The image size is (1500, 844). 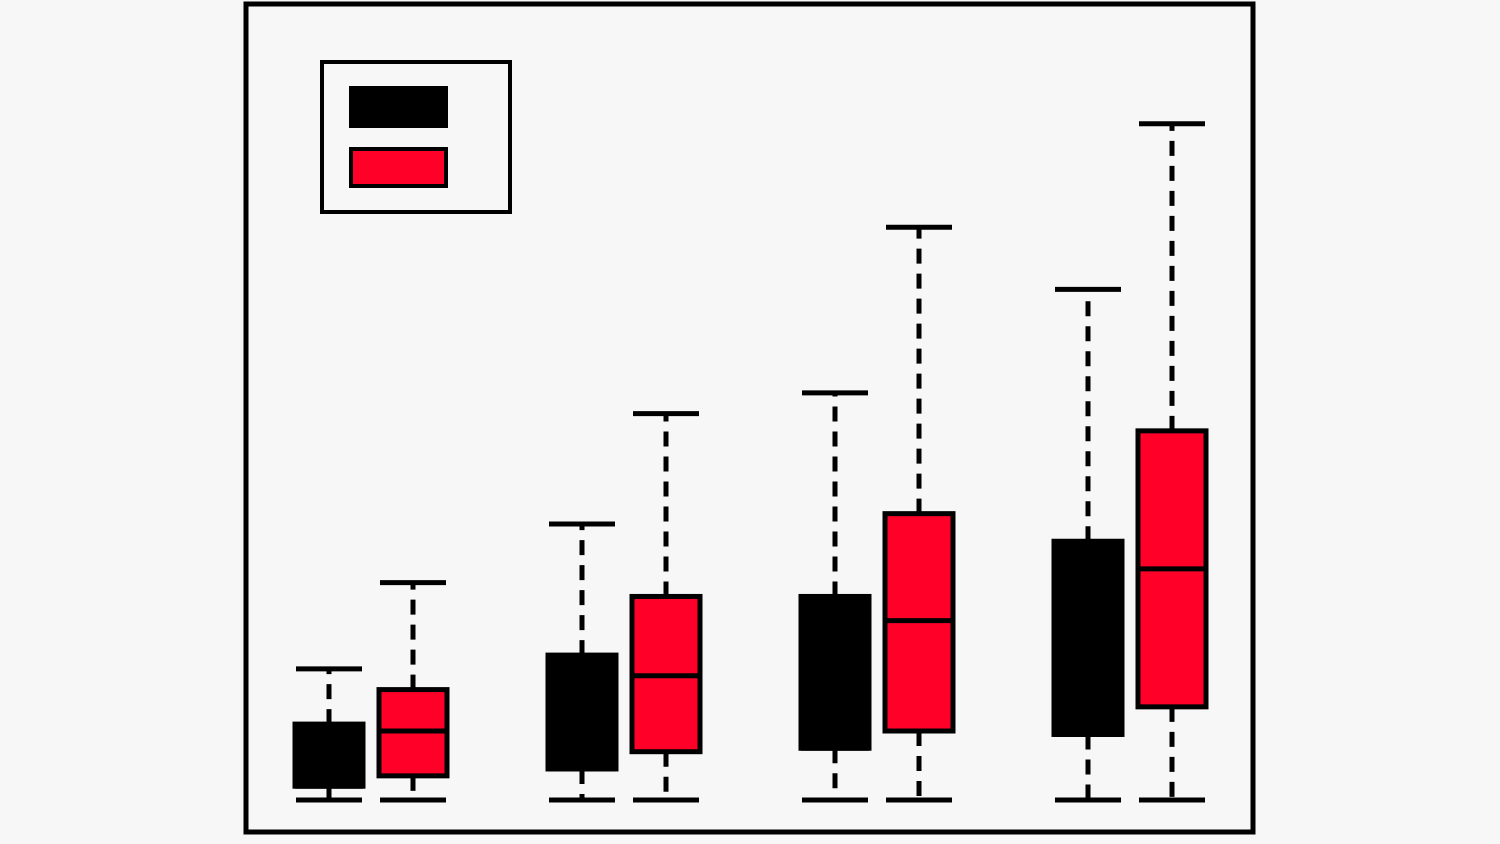 What do you see at coordinates (416, 137) in the screenshot?
I see `legend-box` at bounding box center [416, 137].